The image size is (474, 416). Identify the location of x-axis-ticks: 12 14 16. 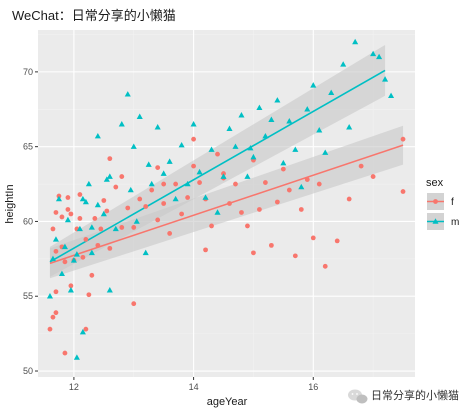
(193, 384).